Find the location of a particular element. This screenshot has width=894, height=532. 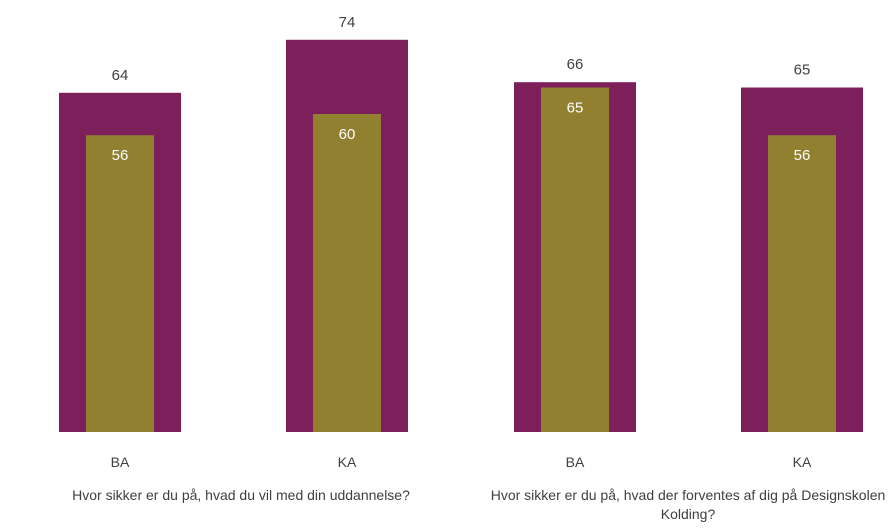

inner-value-label-2: 60 is located at coordinates (347, 134).